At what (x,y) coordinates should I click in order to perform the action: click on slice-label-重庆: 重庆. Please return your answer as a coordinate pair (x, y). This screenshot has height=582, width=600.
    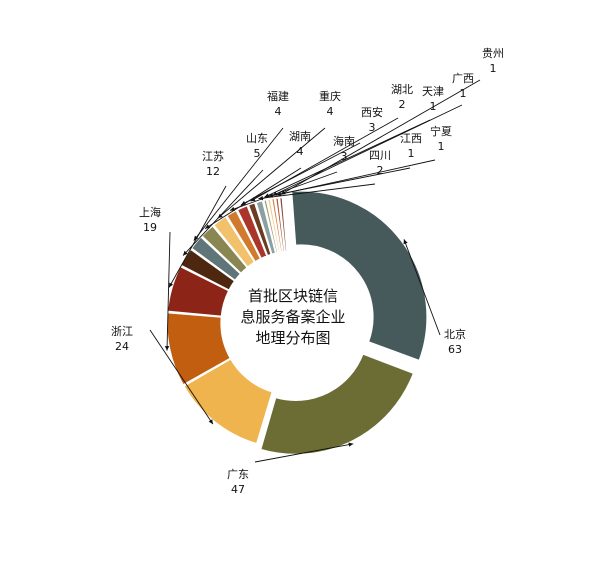
    Looking at the image, I should click on (330, 96).